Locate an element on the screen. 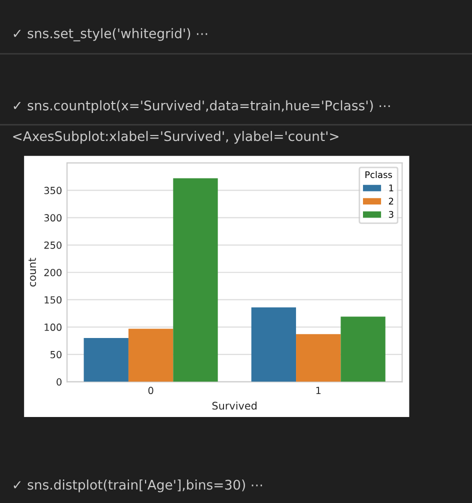 The image size is (472, 503). y-tick-label: 50 is located at coordinates (56, 354).